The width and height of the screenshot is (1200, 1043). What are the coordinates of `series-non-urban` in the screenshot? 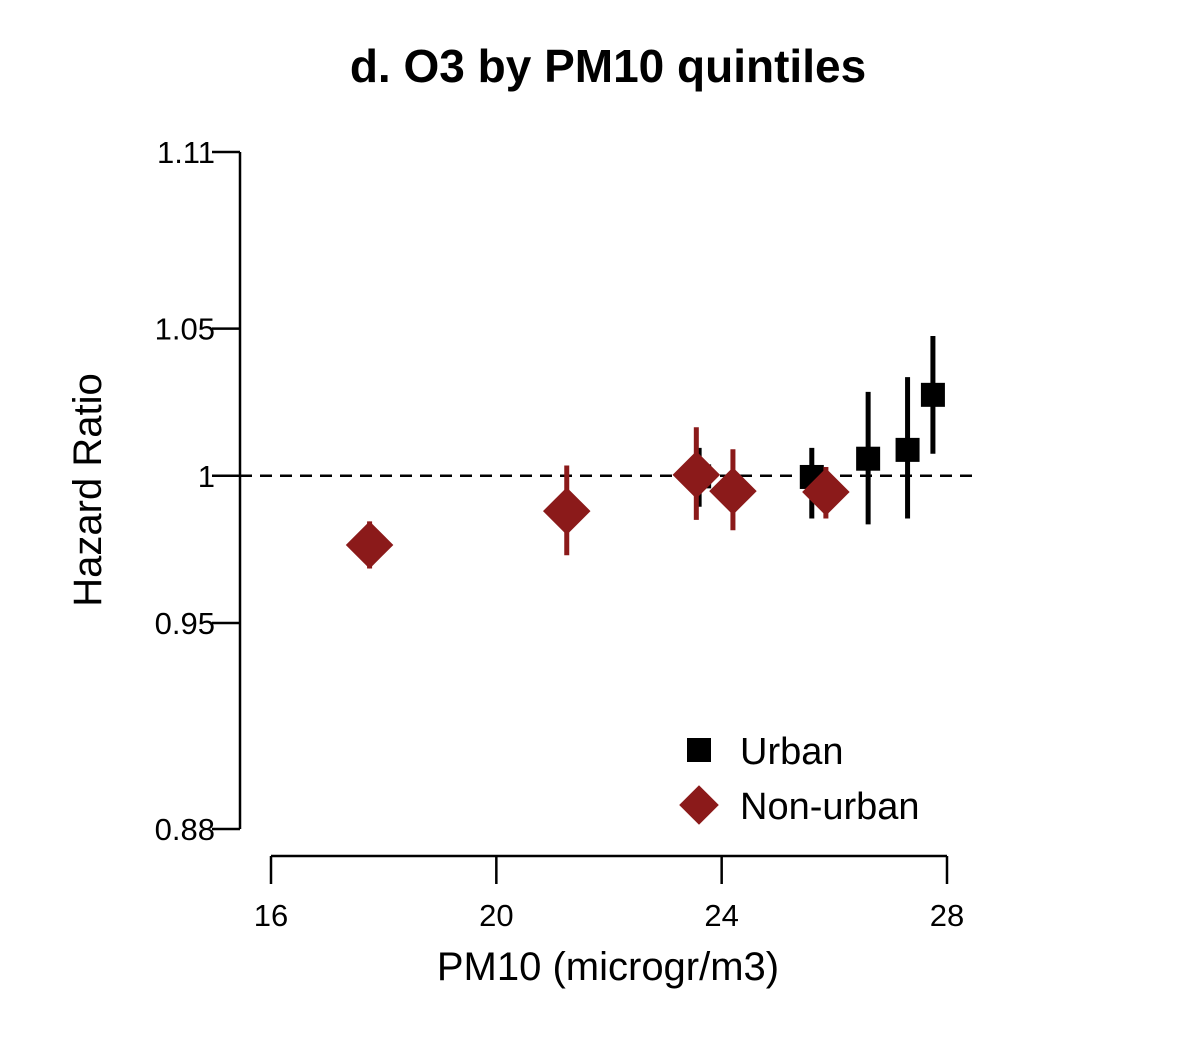 It's located at (597, 498).